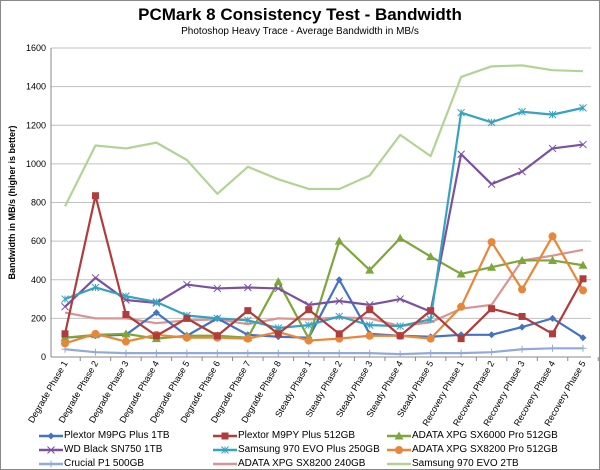 The height and width of the screenshot is (470, 600). I want to click on legend-item: Samsung 970 EVO Plus 250GB, so click(296, 449).